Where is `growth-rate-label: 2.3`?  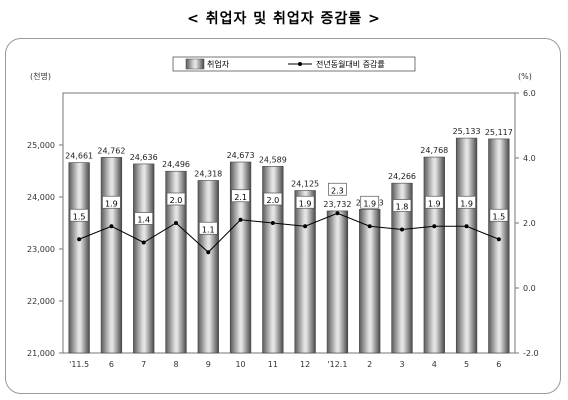 growth-rate-label: 2.3 is located at coordinates (337, 190).